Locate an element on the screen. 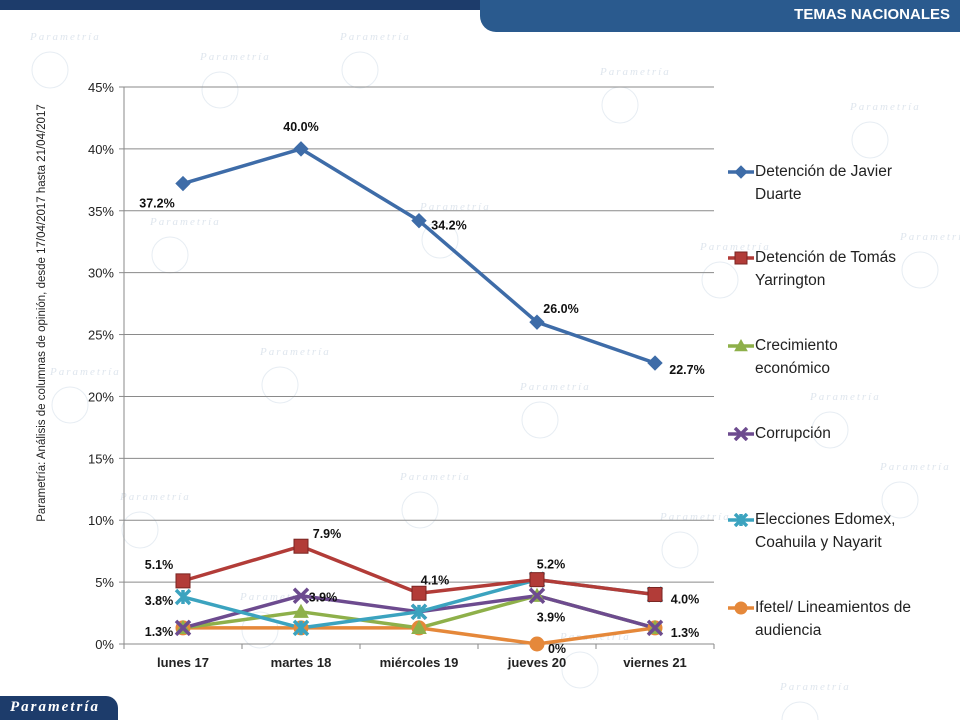 This screenshot has width=960, height=720. x-tick-label: martes 18 is located at coordinates (301, 662).